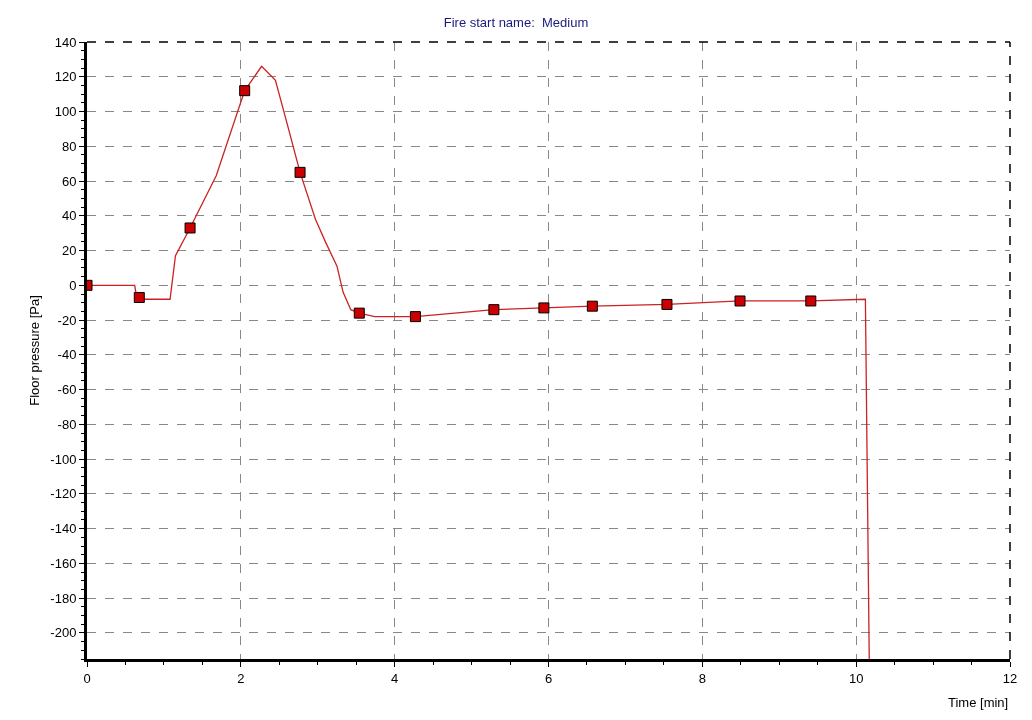  Describe the element at coordinates (65, 112) in the screenshot. I see `y-tick-label: 100` at that location.